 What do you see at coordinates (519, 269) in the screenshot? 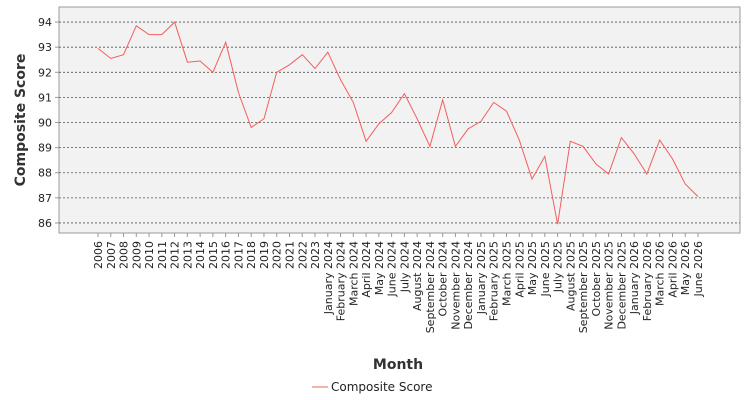
I see `x-tick-label: April 2025` at bounding box center [519, 269].